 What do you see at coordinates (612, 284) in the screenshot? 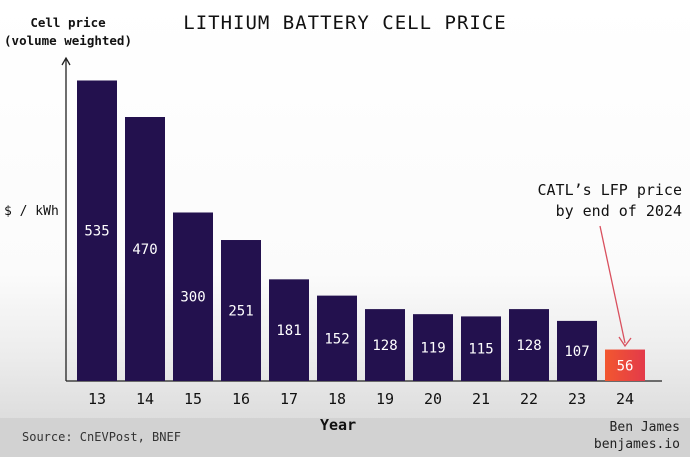
I see `annotation-arrow` at bounding box center [612, 284].